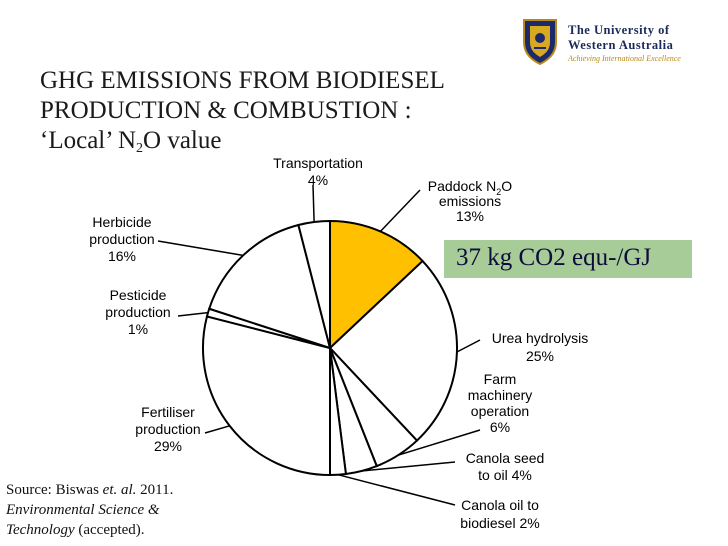 The image size is (728, 546). What do you see at coordinates (138, 295) in the screenshot?
I see `slice-label: Pesticide` at bounding box center [138, 295].